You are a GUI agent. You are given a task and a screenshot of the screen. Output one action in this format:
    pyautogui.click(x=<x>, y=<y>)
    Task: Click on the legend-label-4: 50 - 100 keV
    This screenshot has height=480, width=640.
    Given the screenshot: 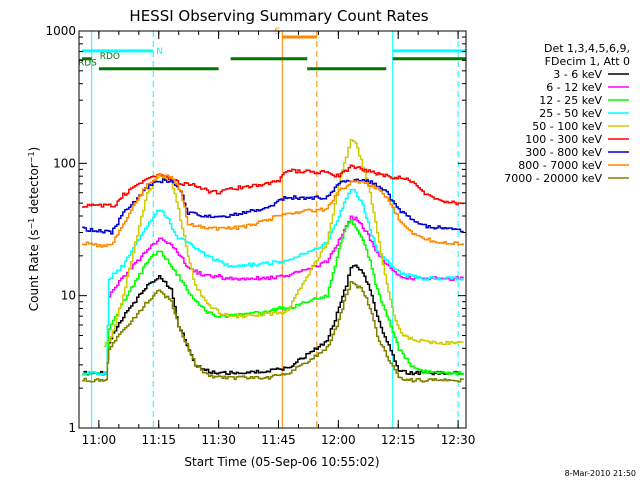 What is the action you would take?
    pyautogui.click(x=567, y=126)
    